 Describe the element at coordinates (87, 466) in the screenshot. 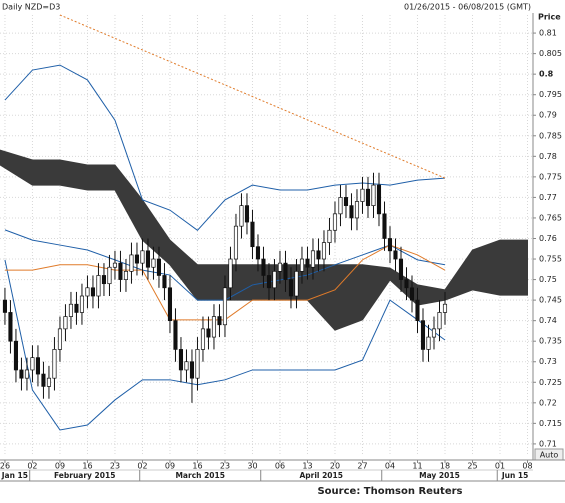

I see `x-tick-label: 16` at that location.